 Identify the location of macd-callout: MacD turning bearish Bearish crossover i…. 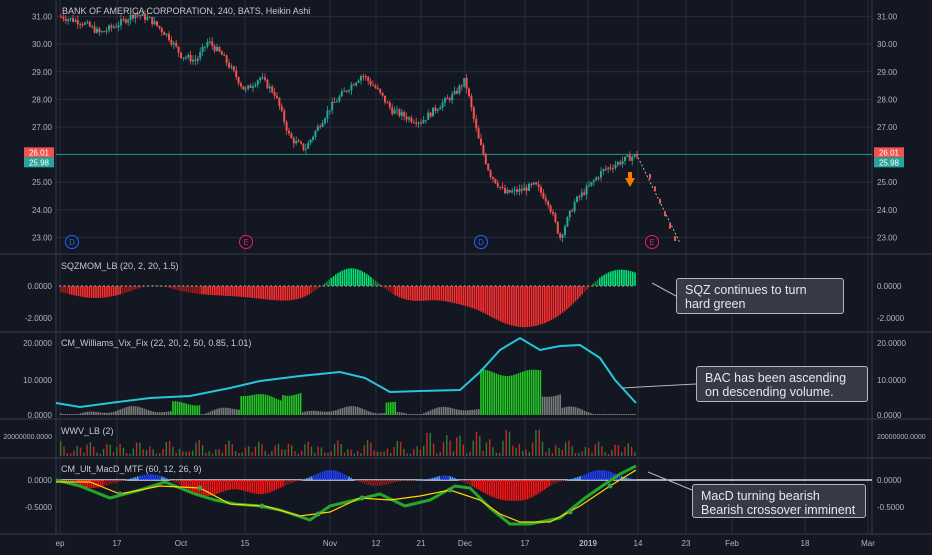
(779, 501).